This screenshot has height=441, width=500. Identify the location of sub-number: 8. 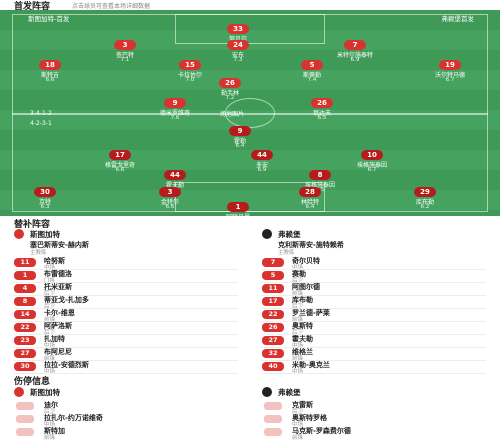
(25, 301).